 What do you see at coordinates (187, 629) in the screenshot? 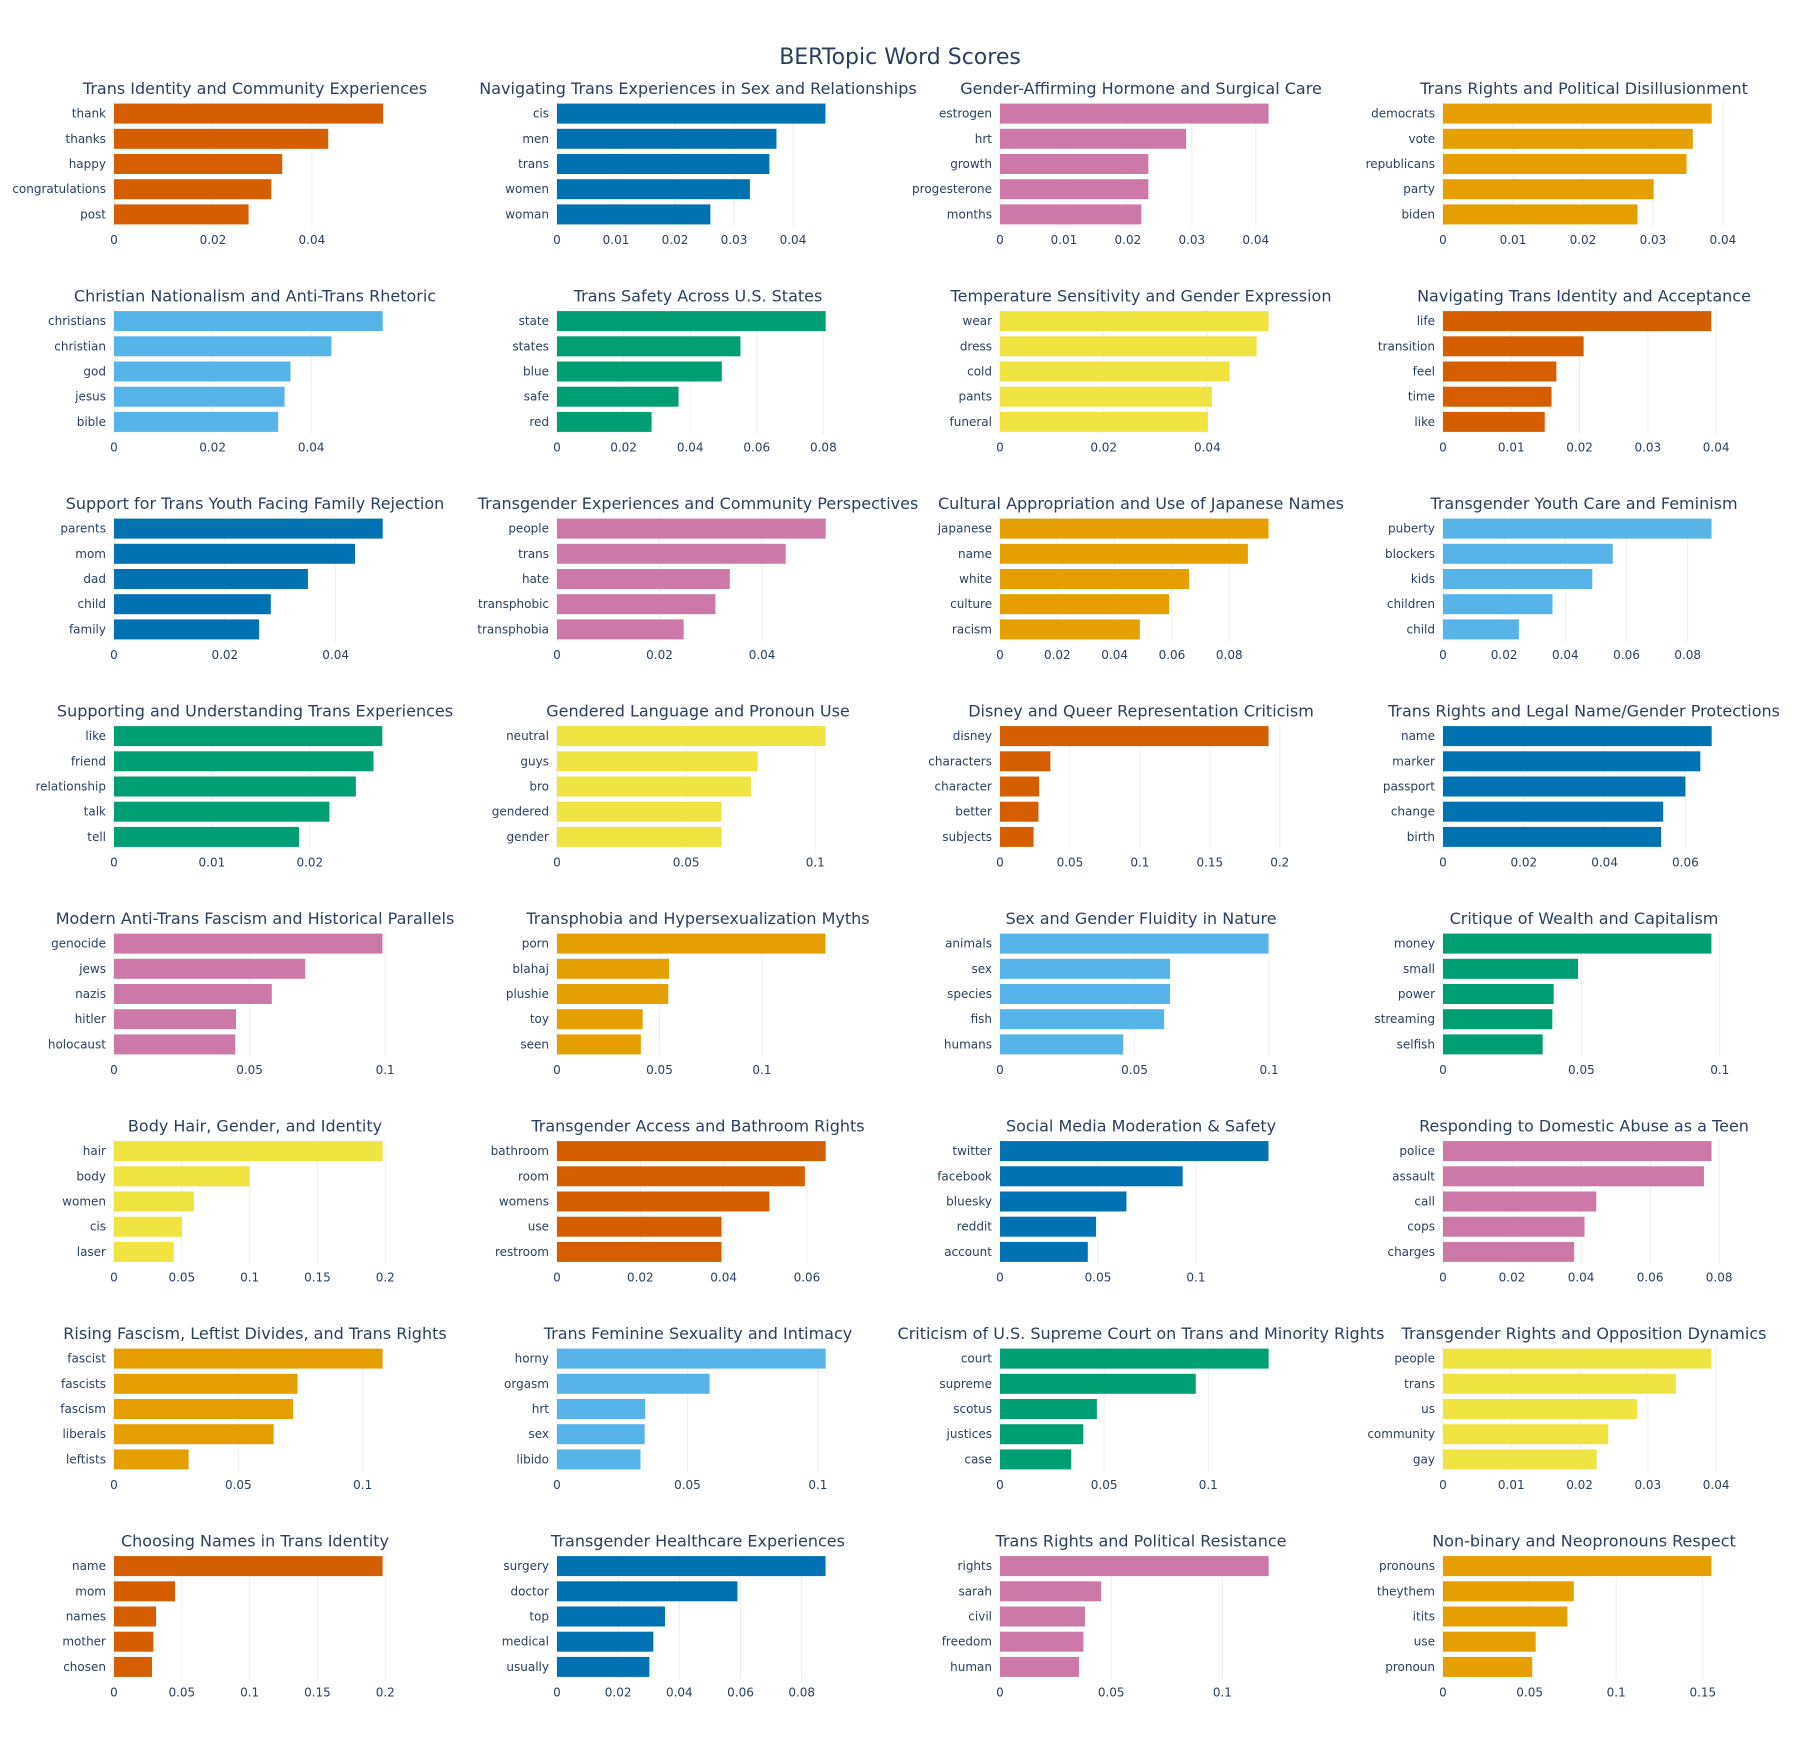
I see `bar-family` at bounding box center [187, 629].